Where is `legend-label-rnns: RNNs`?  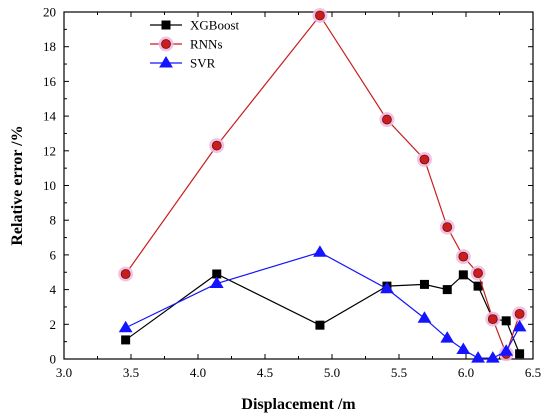 legend-label-rnns: RNNs is located at coordinates (206, 44).